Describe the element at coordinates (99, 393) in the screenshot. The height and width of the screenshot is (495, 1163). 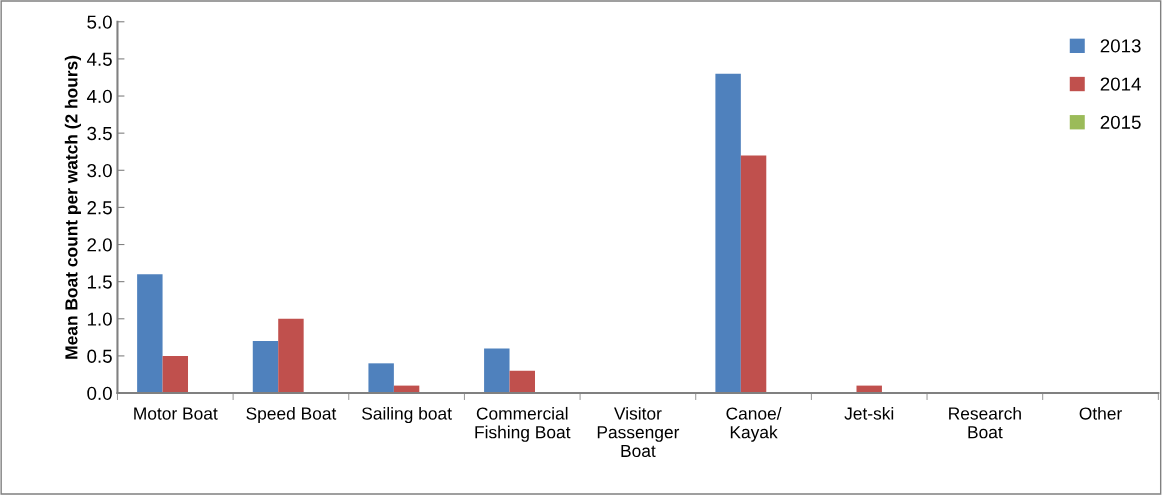
I see `y-tick-label: 0.0` at that location.